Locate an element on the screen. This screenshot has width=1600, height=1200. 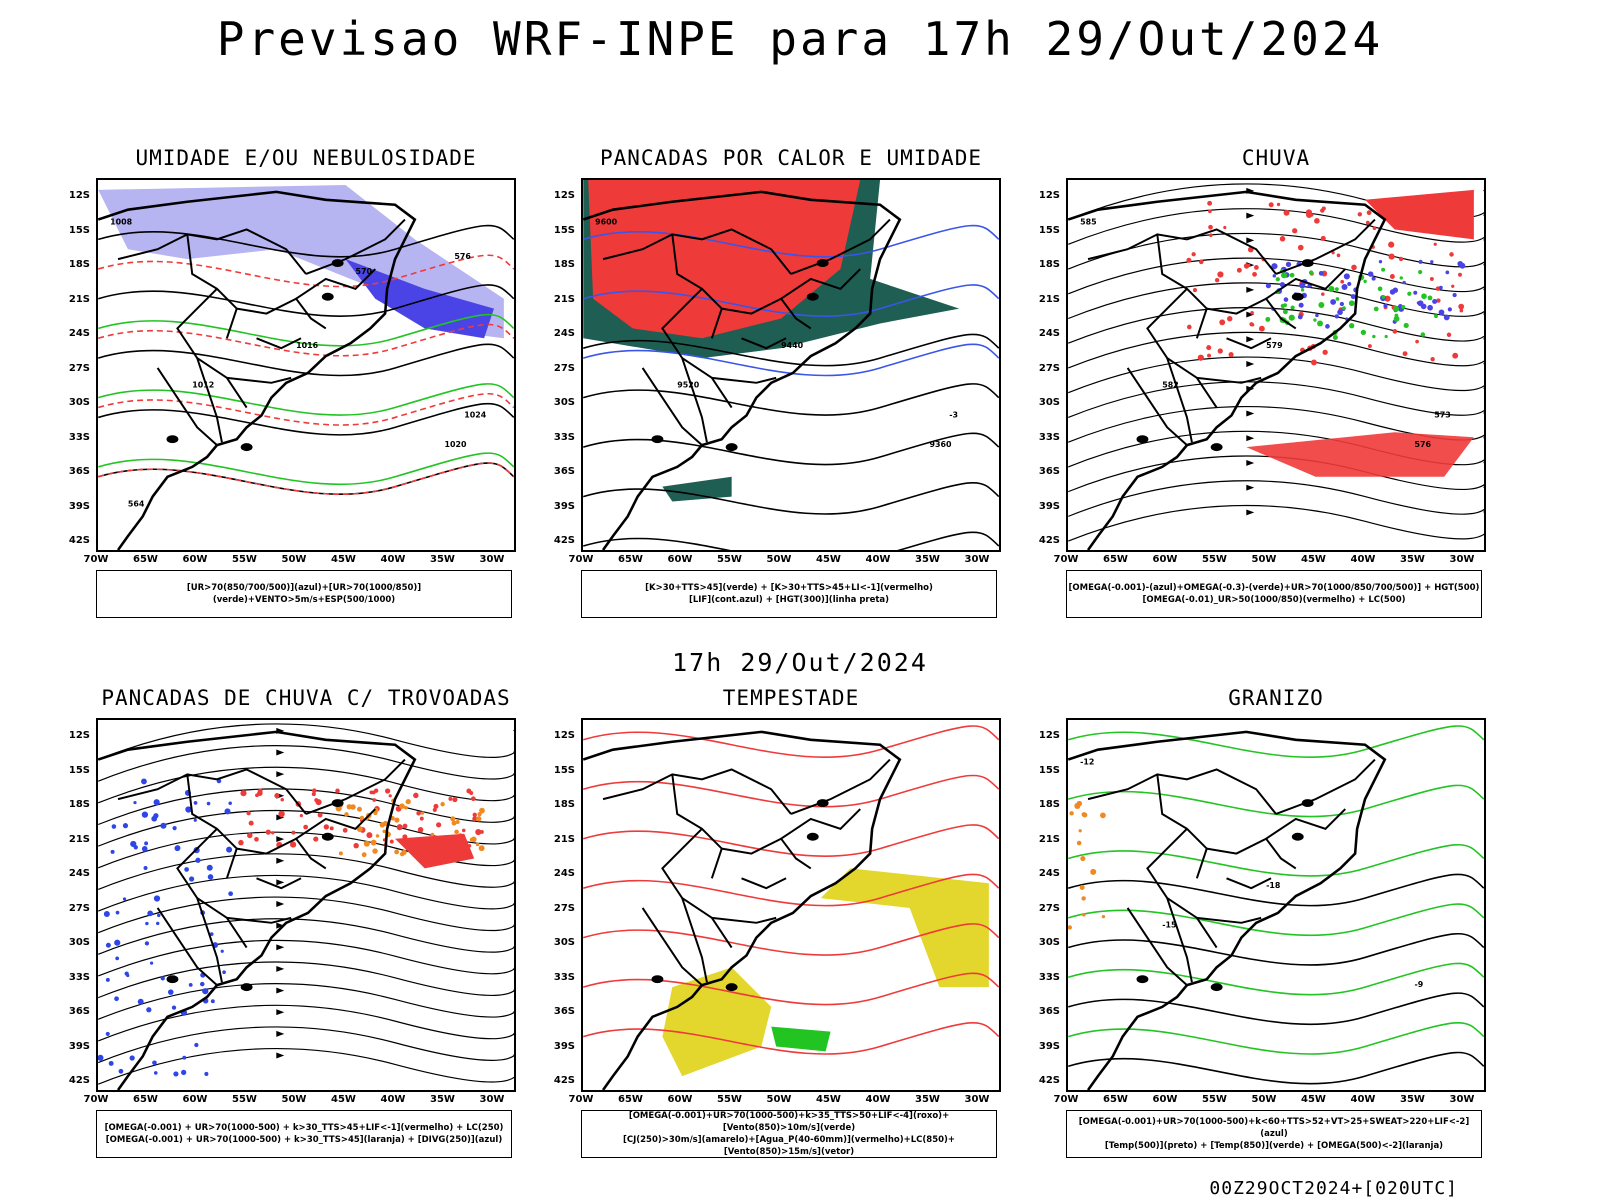
contour-label: 1020 is located at coordinates (456, 444).